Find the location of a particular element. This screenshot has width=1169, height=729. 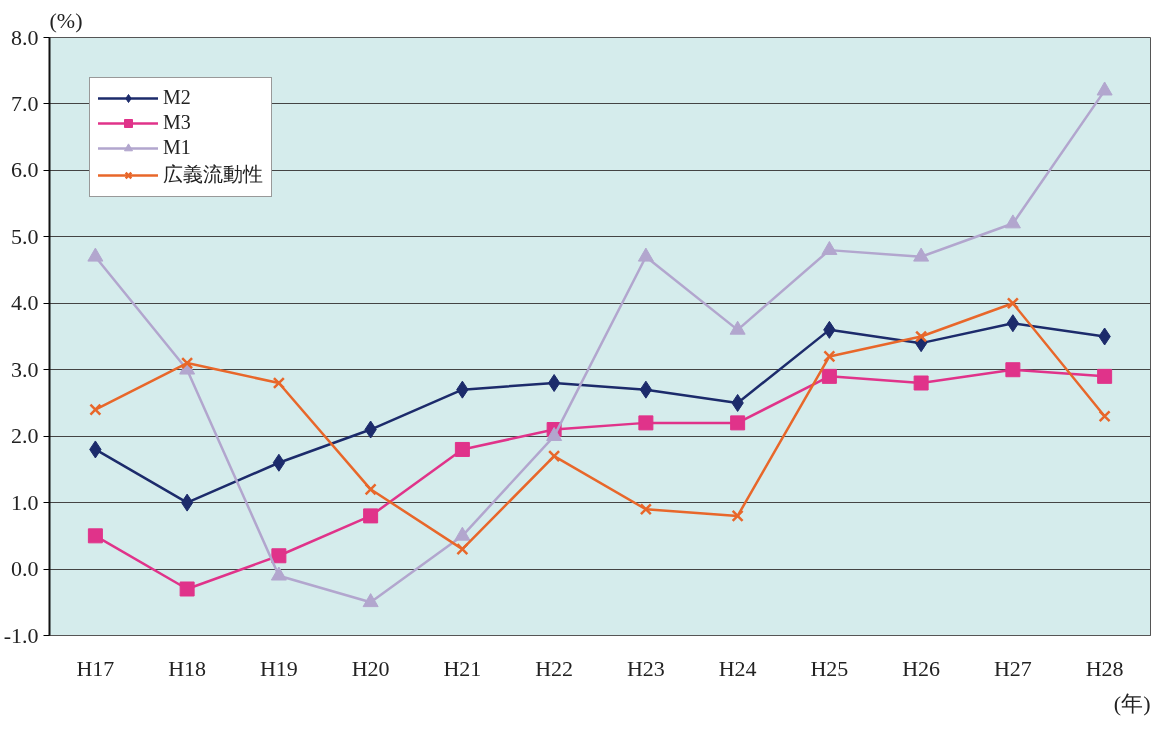

legend-label: 広義流動性 is located at coordinates (213, 174).